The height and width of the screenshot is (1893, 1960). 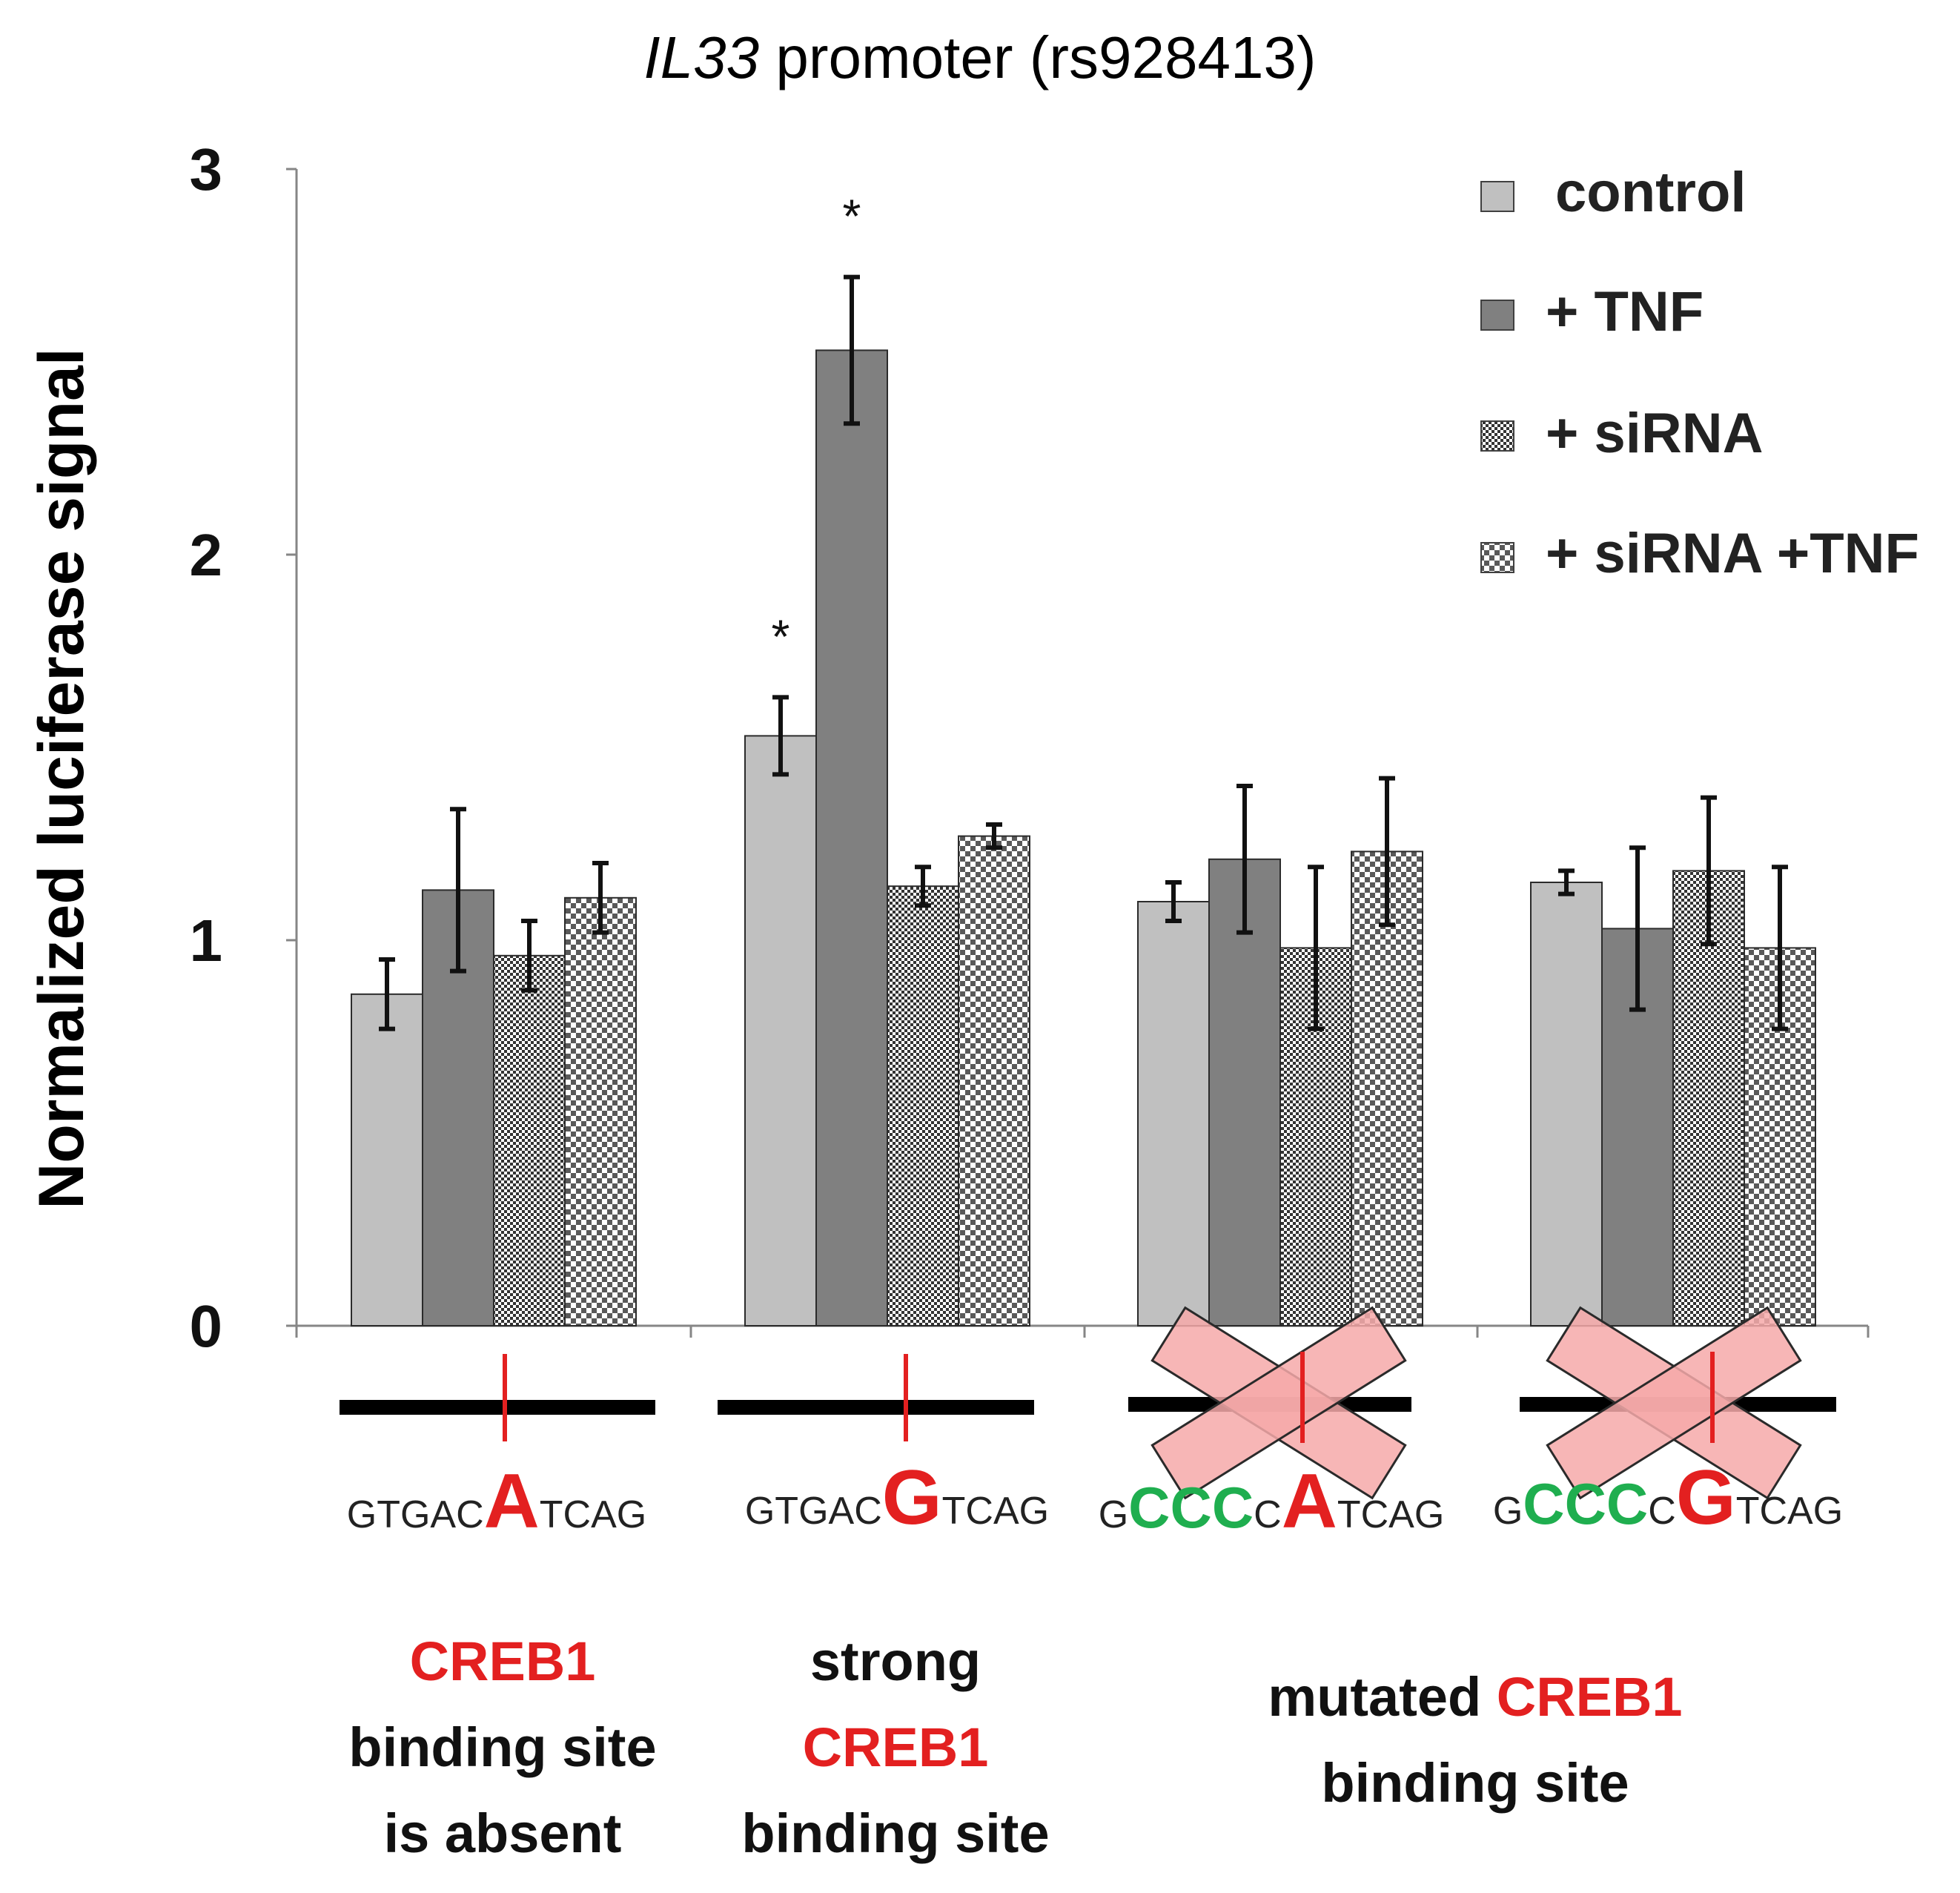 I want to click on legend-swatch-sirna-tnf, so click(x=1497, y=557).